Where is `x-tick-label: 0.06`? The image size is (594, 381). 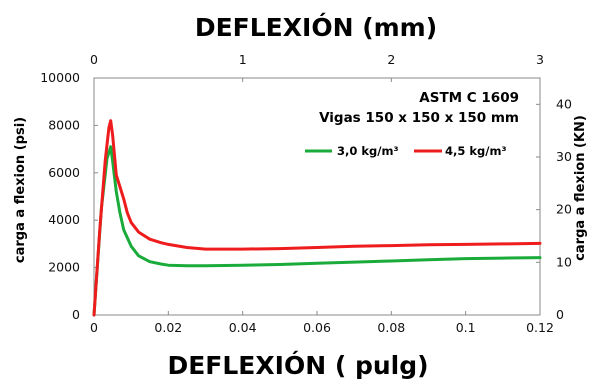
x-tick-label: 0.06 is located at coordinates (317, 327).